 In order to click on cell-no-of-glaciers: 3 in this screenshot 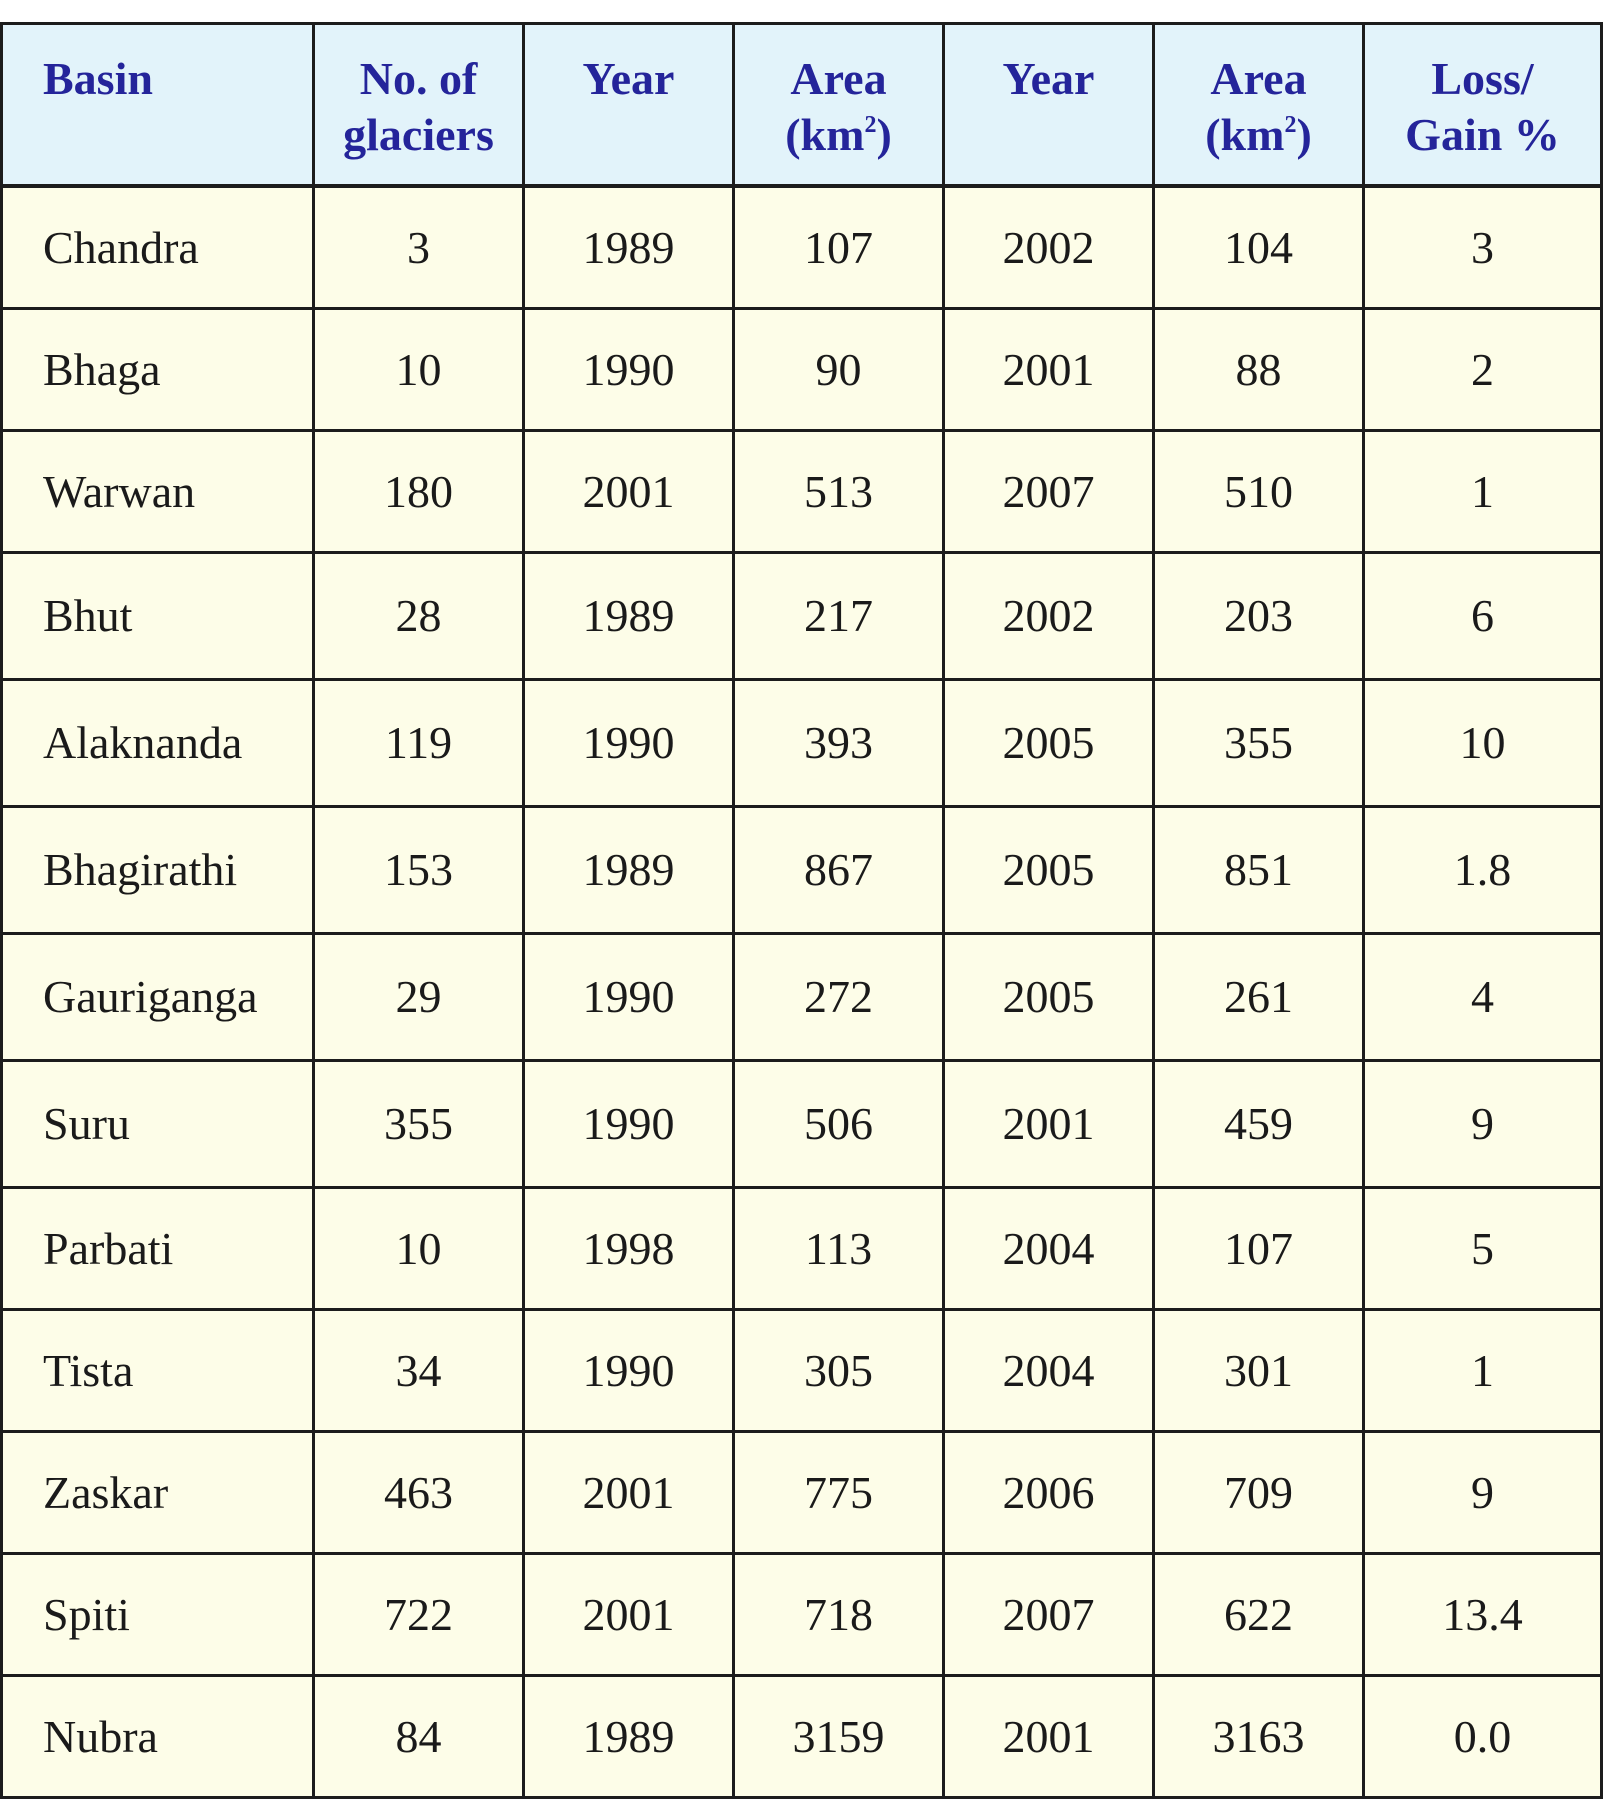, I will do `click(418, 246)`.